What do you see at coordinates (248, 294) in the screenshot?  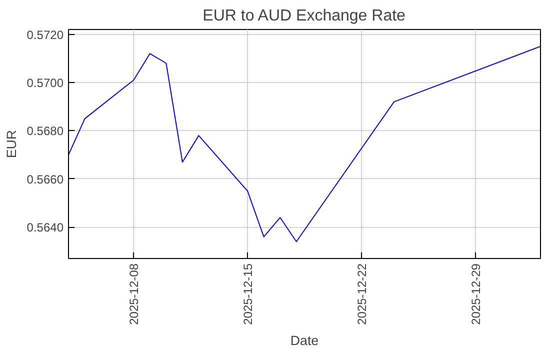 I see `x-tick-label: 2025-12-15` at bounding box center [248, 294].